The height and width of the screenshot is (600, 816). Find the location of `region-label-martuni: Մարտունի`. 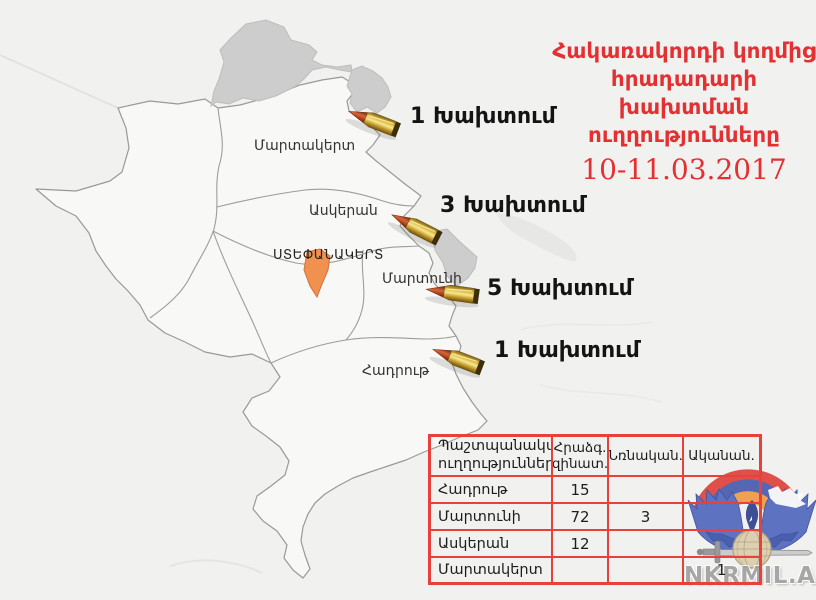

region-label-martuni: Մարտունի is located at coordinates (422, 279).